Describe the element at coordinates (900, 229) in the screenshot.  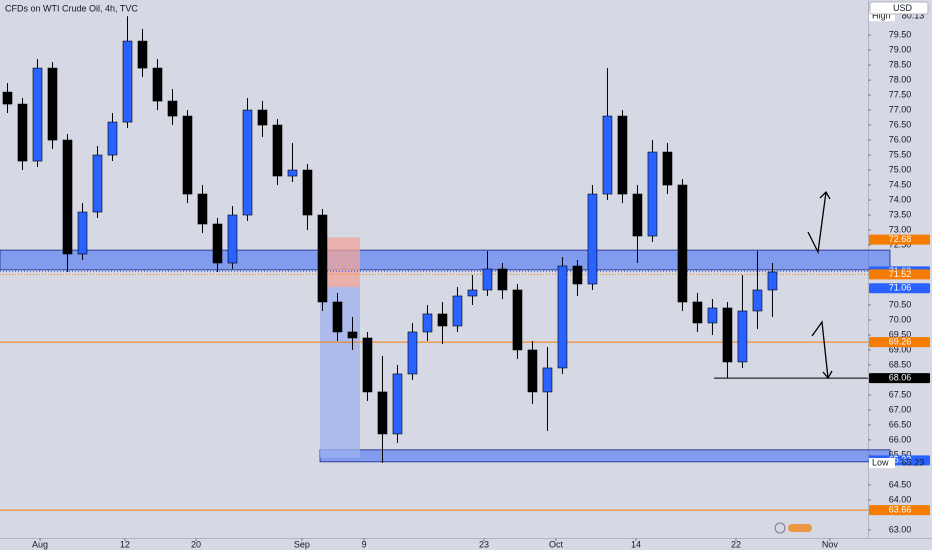
I see `y-tick-label: 73.00` at that location.